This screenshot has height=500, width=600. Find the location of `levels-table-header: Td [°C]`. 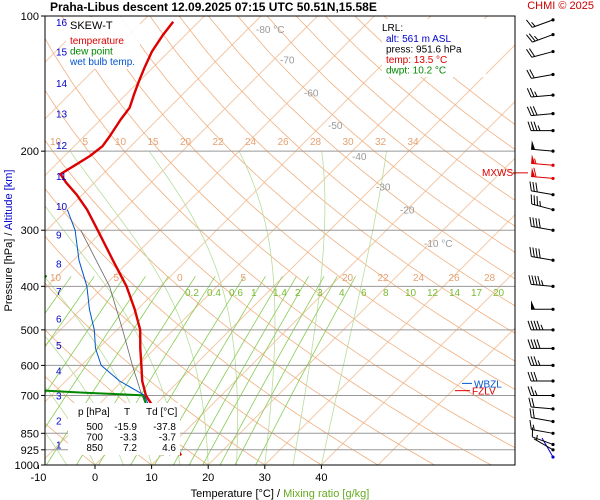

levels-table-header: Td [°C] is located at coordinates (161, 412).